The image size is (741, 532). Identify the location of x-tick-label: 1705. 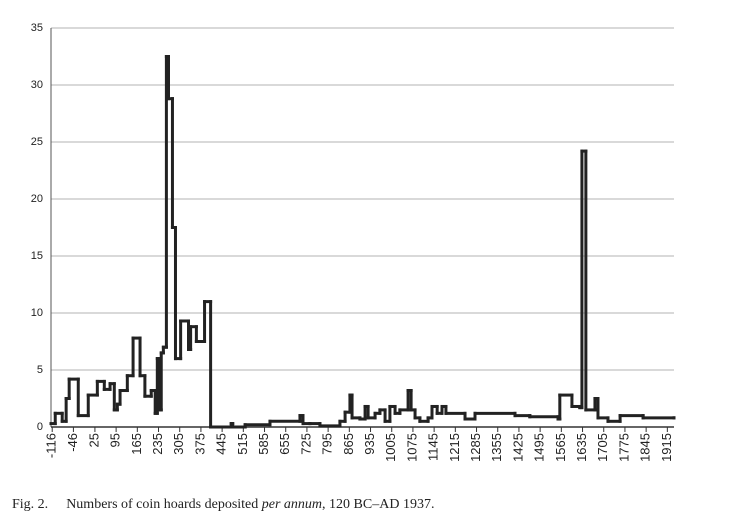
(602, 447).